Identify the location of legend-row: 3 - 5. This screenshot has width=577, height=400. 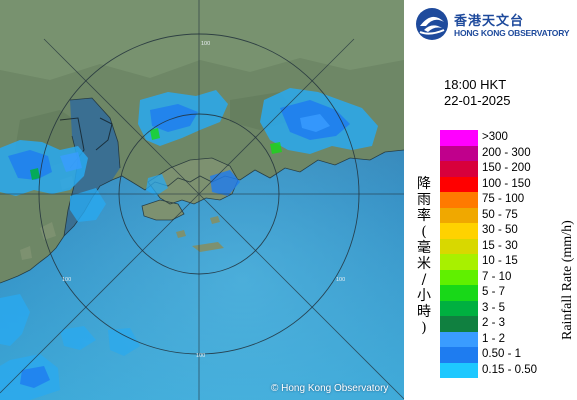
(507, 308).